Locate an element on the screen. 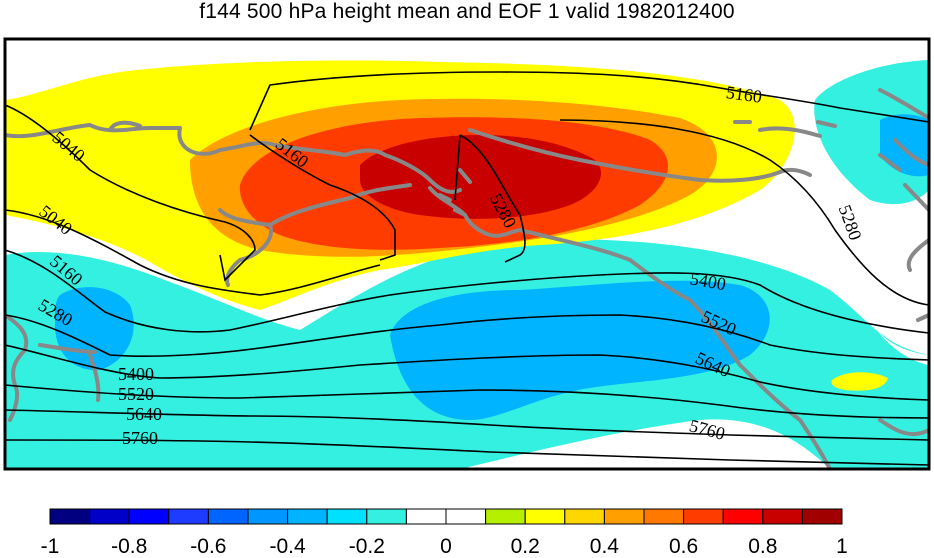  contour-5280-east is located at coordinates (744, 212).